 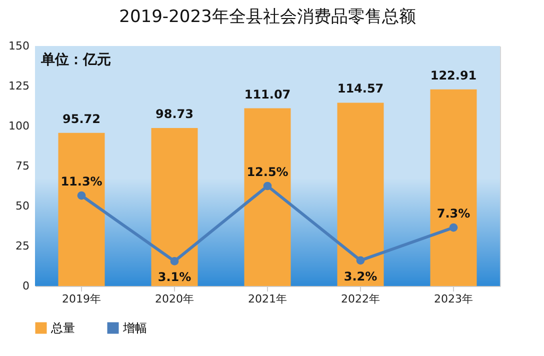 I want to click on y-tick-label: 100, so click(x=19, y=126).